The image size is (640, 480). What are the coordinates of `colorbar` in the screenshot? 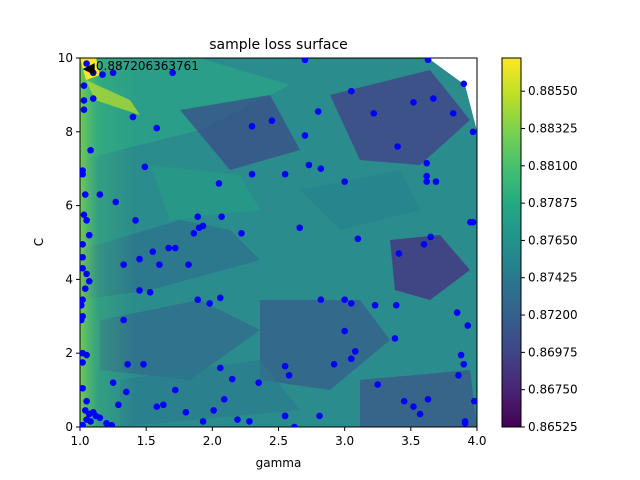 It's located at (511, 242).